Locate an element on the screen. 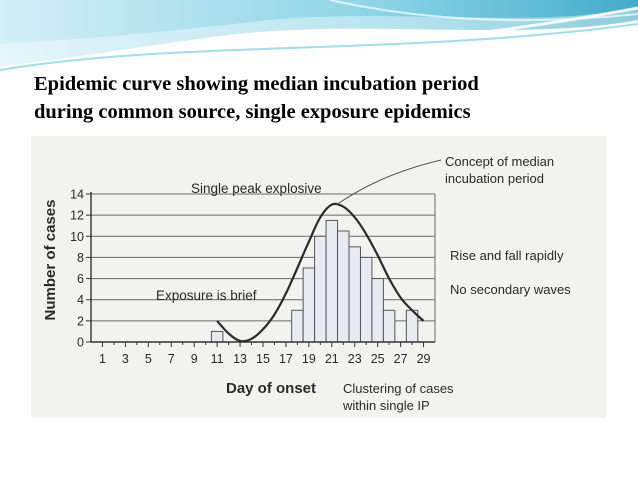 The width and height of the screenshot is (638, 478). annotation-rise-fall: Rise and fall rapidly is located at coordinates (507, 255).